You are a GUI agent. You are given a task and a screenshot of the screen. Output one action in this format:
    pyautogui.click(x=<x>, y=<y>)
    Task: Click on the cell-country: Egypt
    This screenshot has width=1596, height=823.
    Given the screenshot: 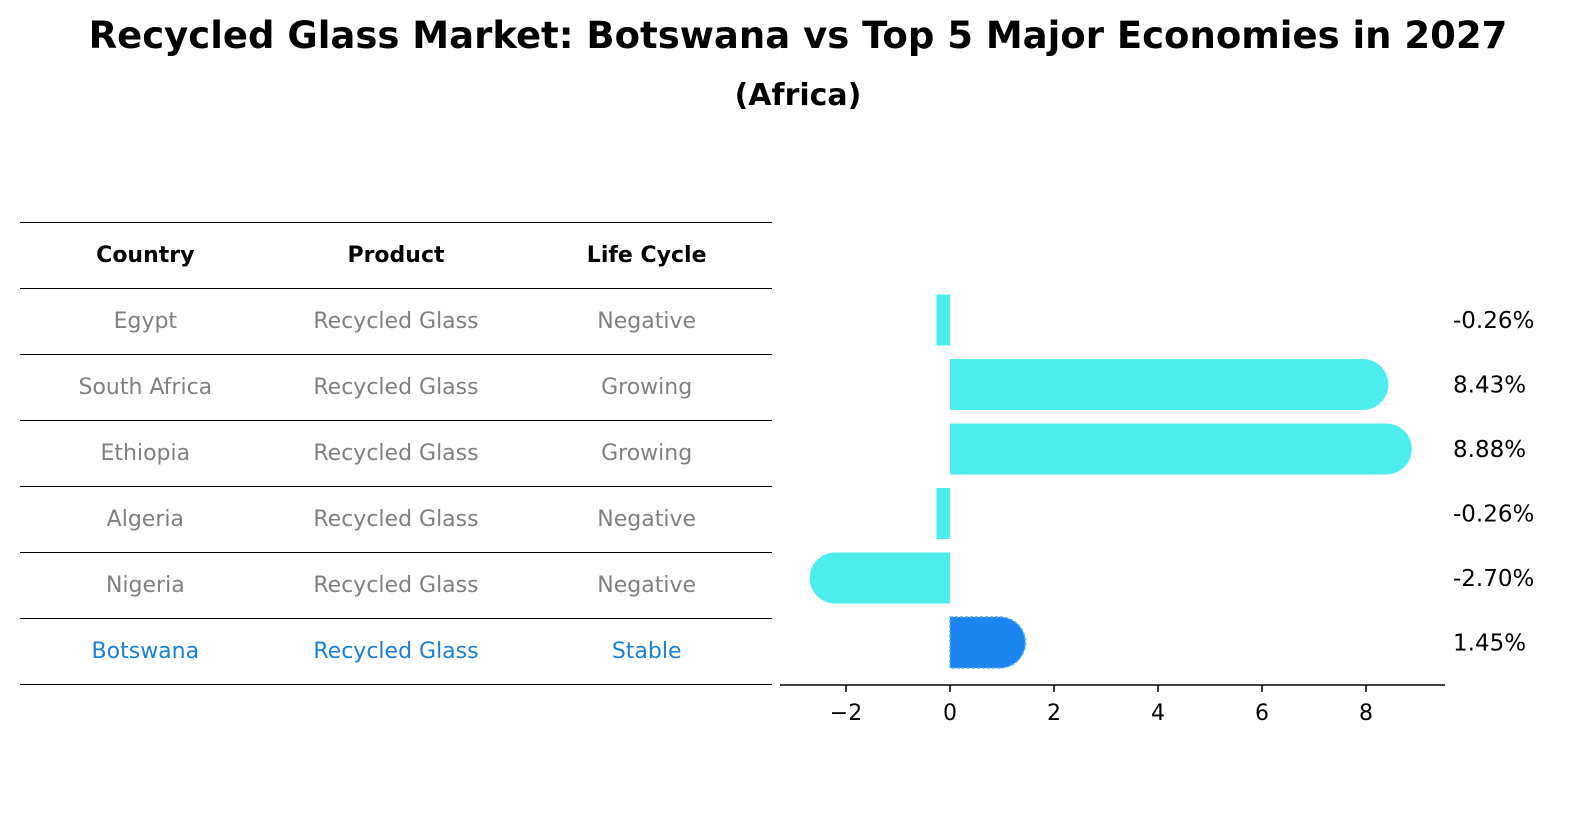 What is the action you would take?
    pyautogui.click(x=145, y=321)
    